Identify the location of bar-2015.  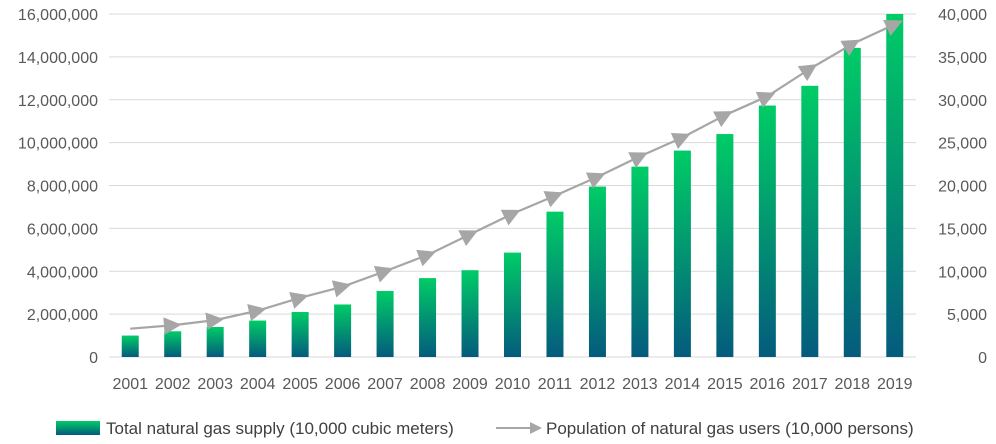
(725, 245).